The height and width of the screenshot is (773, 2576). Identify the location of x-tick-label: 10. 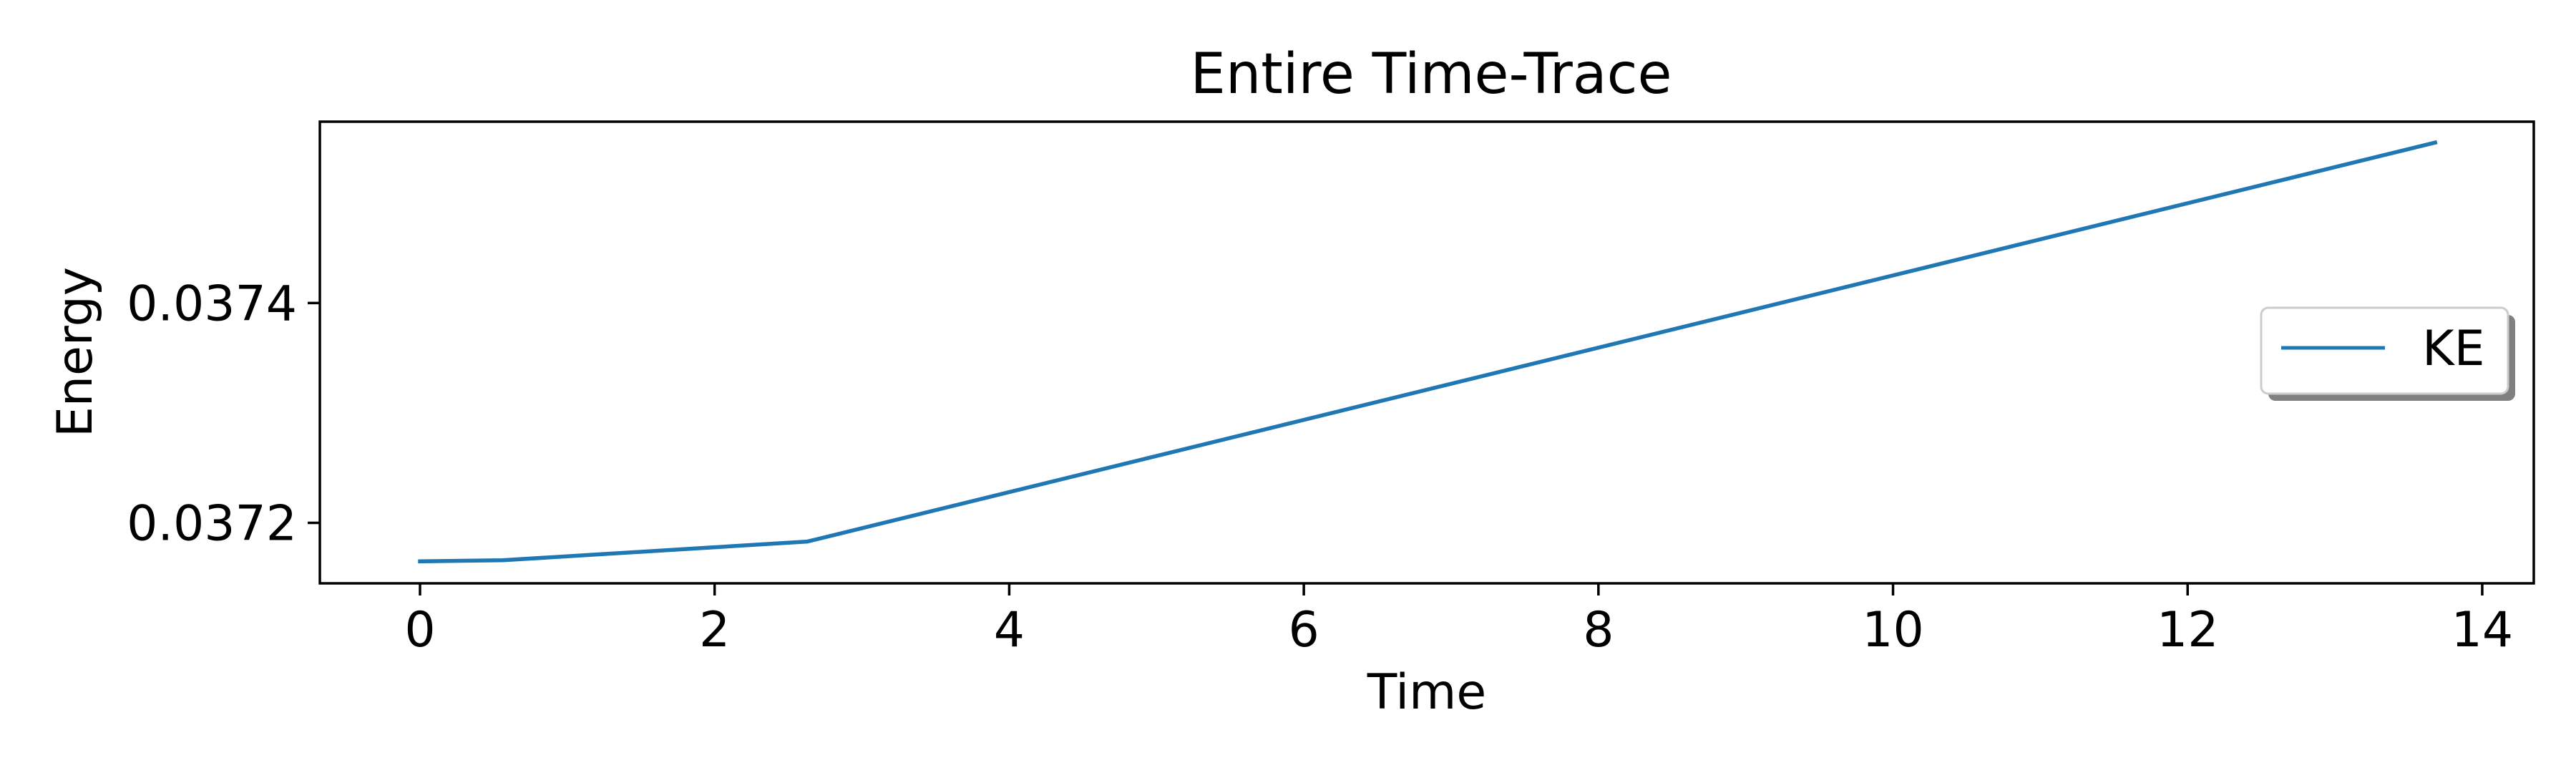
(1893, 630).